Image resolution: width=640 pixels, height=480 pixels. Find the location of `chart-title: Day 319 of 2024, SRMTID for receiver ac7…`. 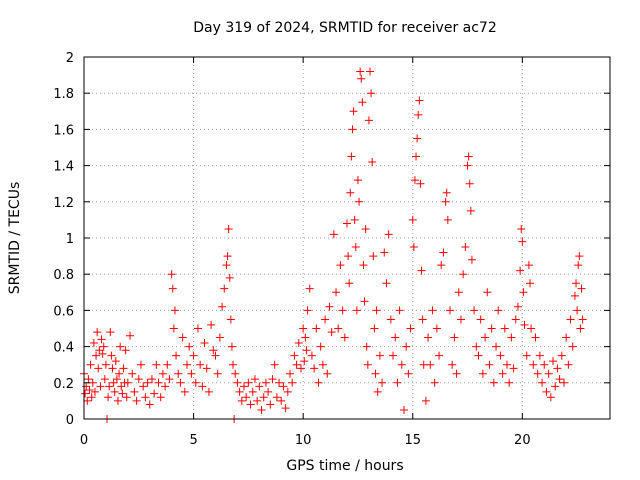

chart-title: Day 319 of 2024, SRMTID for receiver ac7… is located at coordinates (345, 28).